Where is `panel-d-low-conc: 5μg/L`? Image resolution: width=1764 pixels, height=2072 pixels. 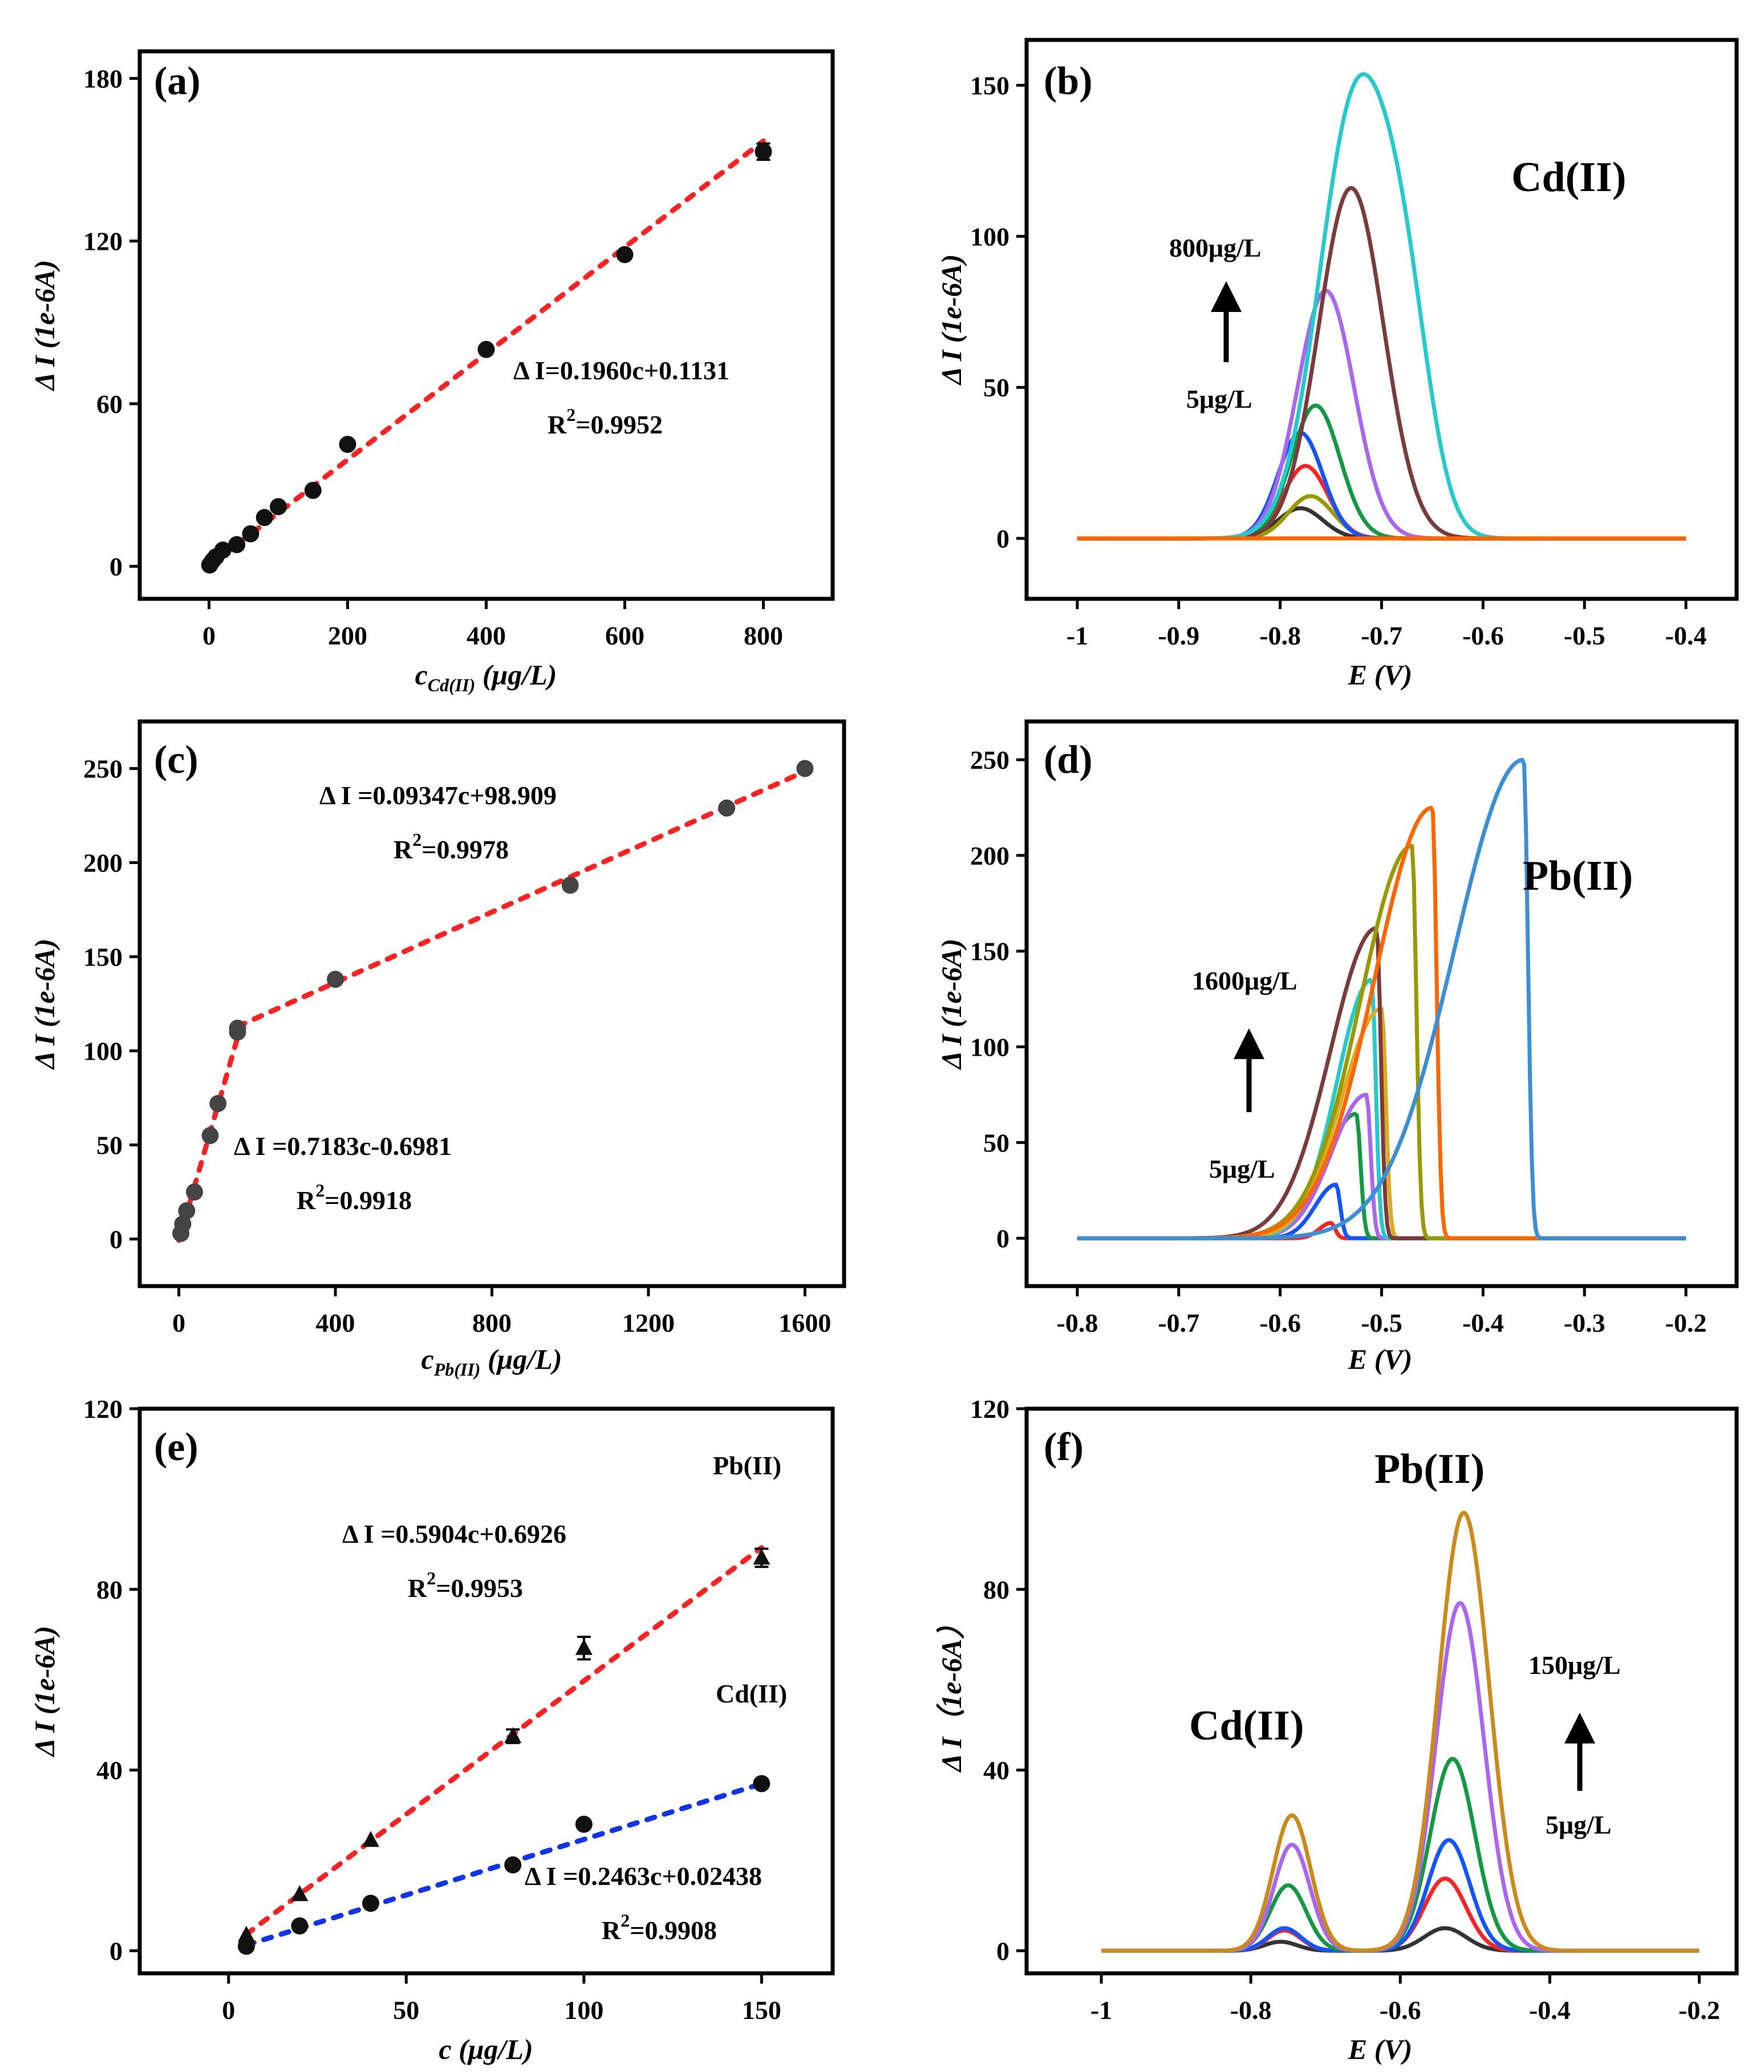
panel-d-low-conc: 5μg/L is located at coordinates (1242, 1168).